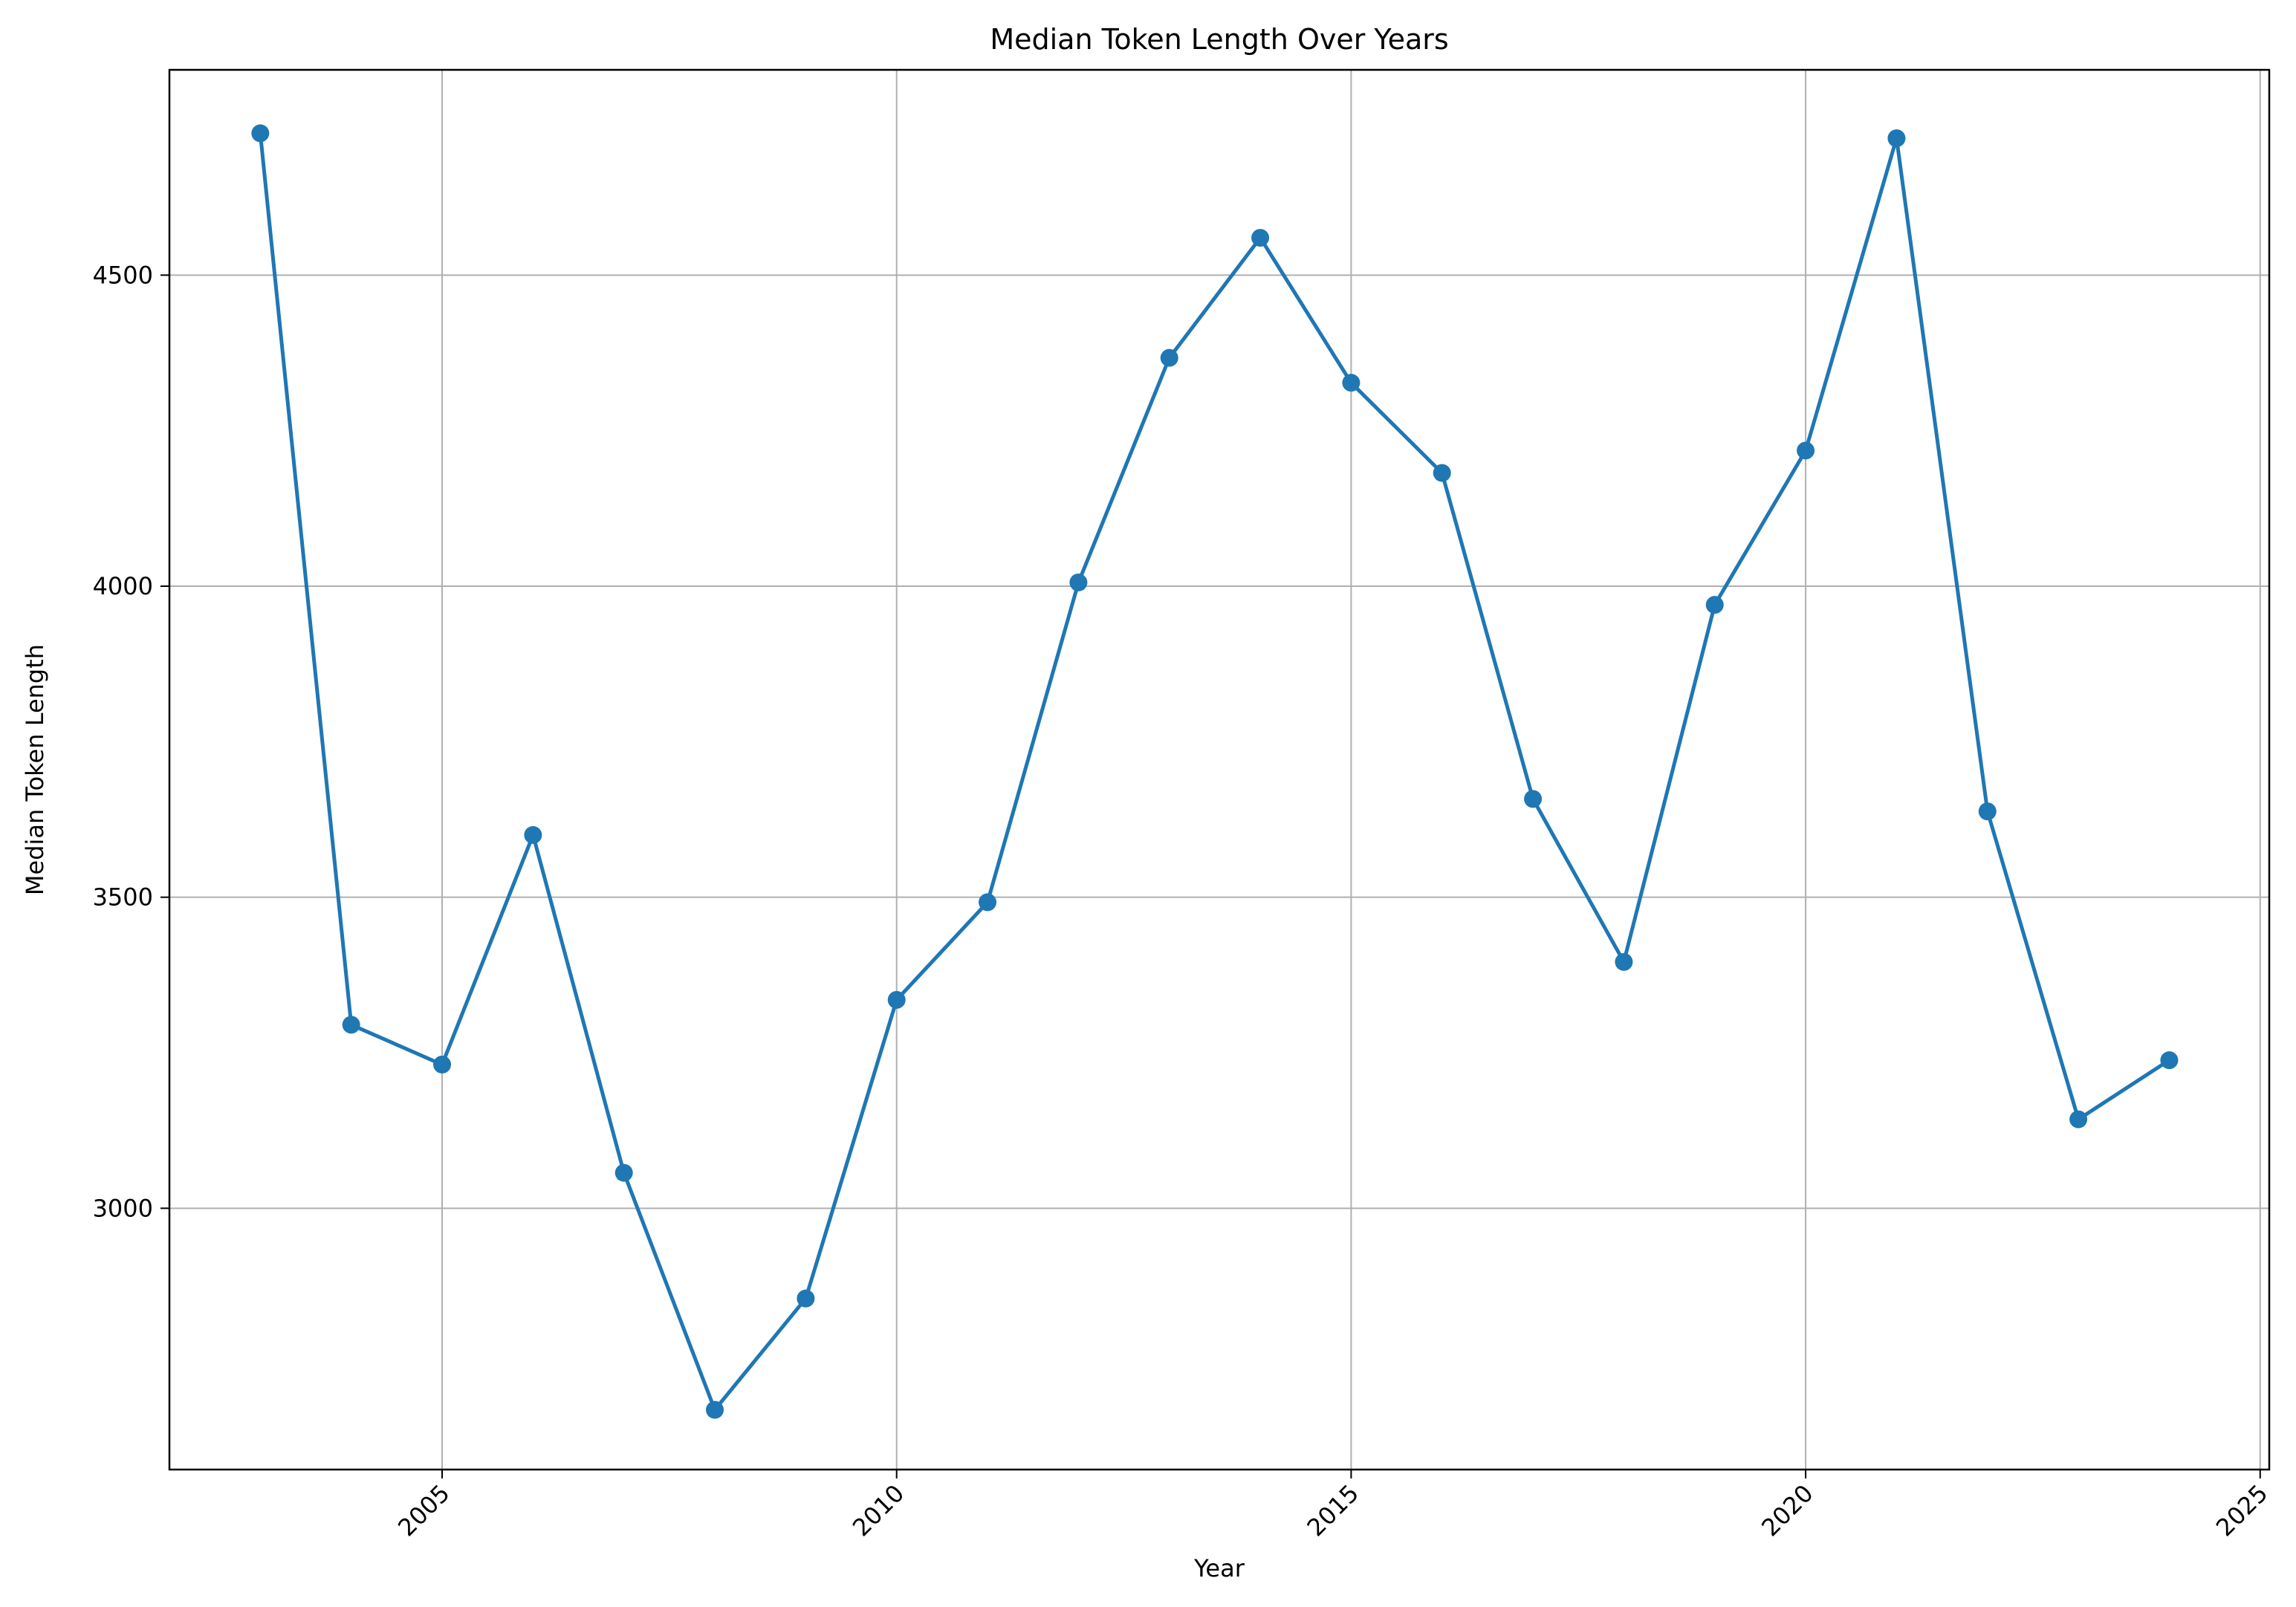 The height and width of the screenshot is (1607, 2296). Describe the element at coordinates (35, 769) in the screenshot. I see `y-axis-label: Median Token Length` at that location.